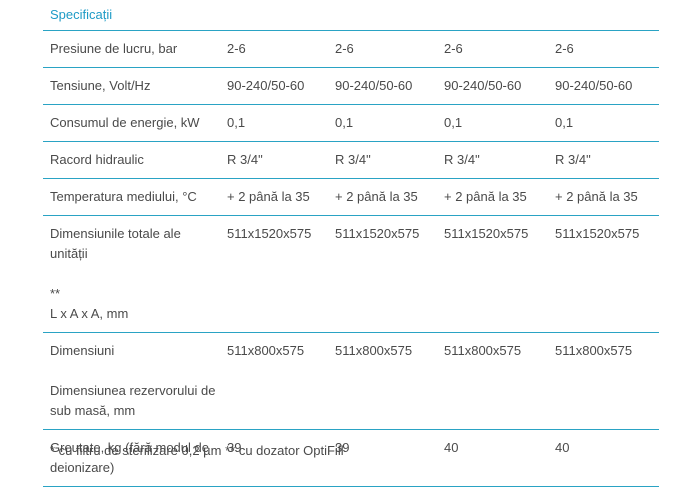 This screenshot has width=687, height=489. Describe the element at coordinates (89, 313) in the screenshot. I see `row-label-line: L x A x A, mm` at that location.